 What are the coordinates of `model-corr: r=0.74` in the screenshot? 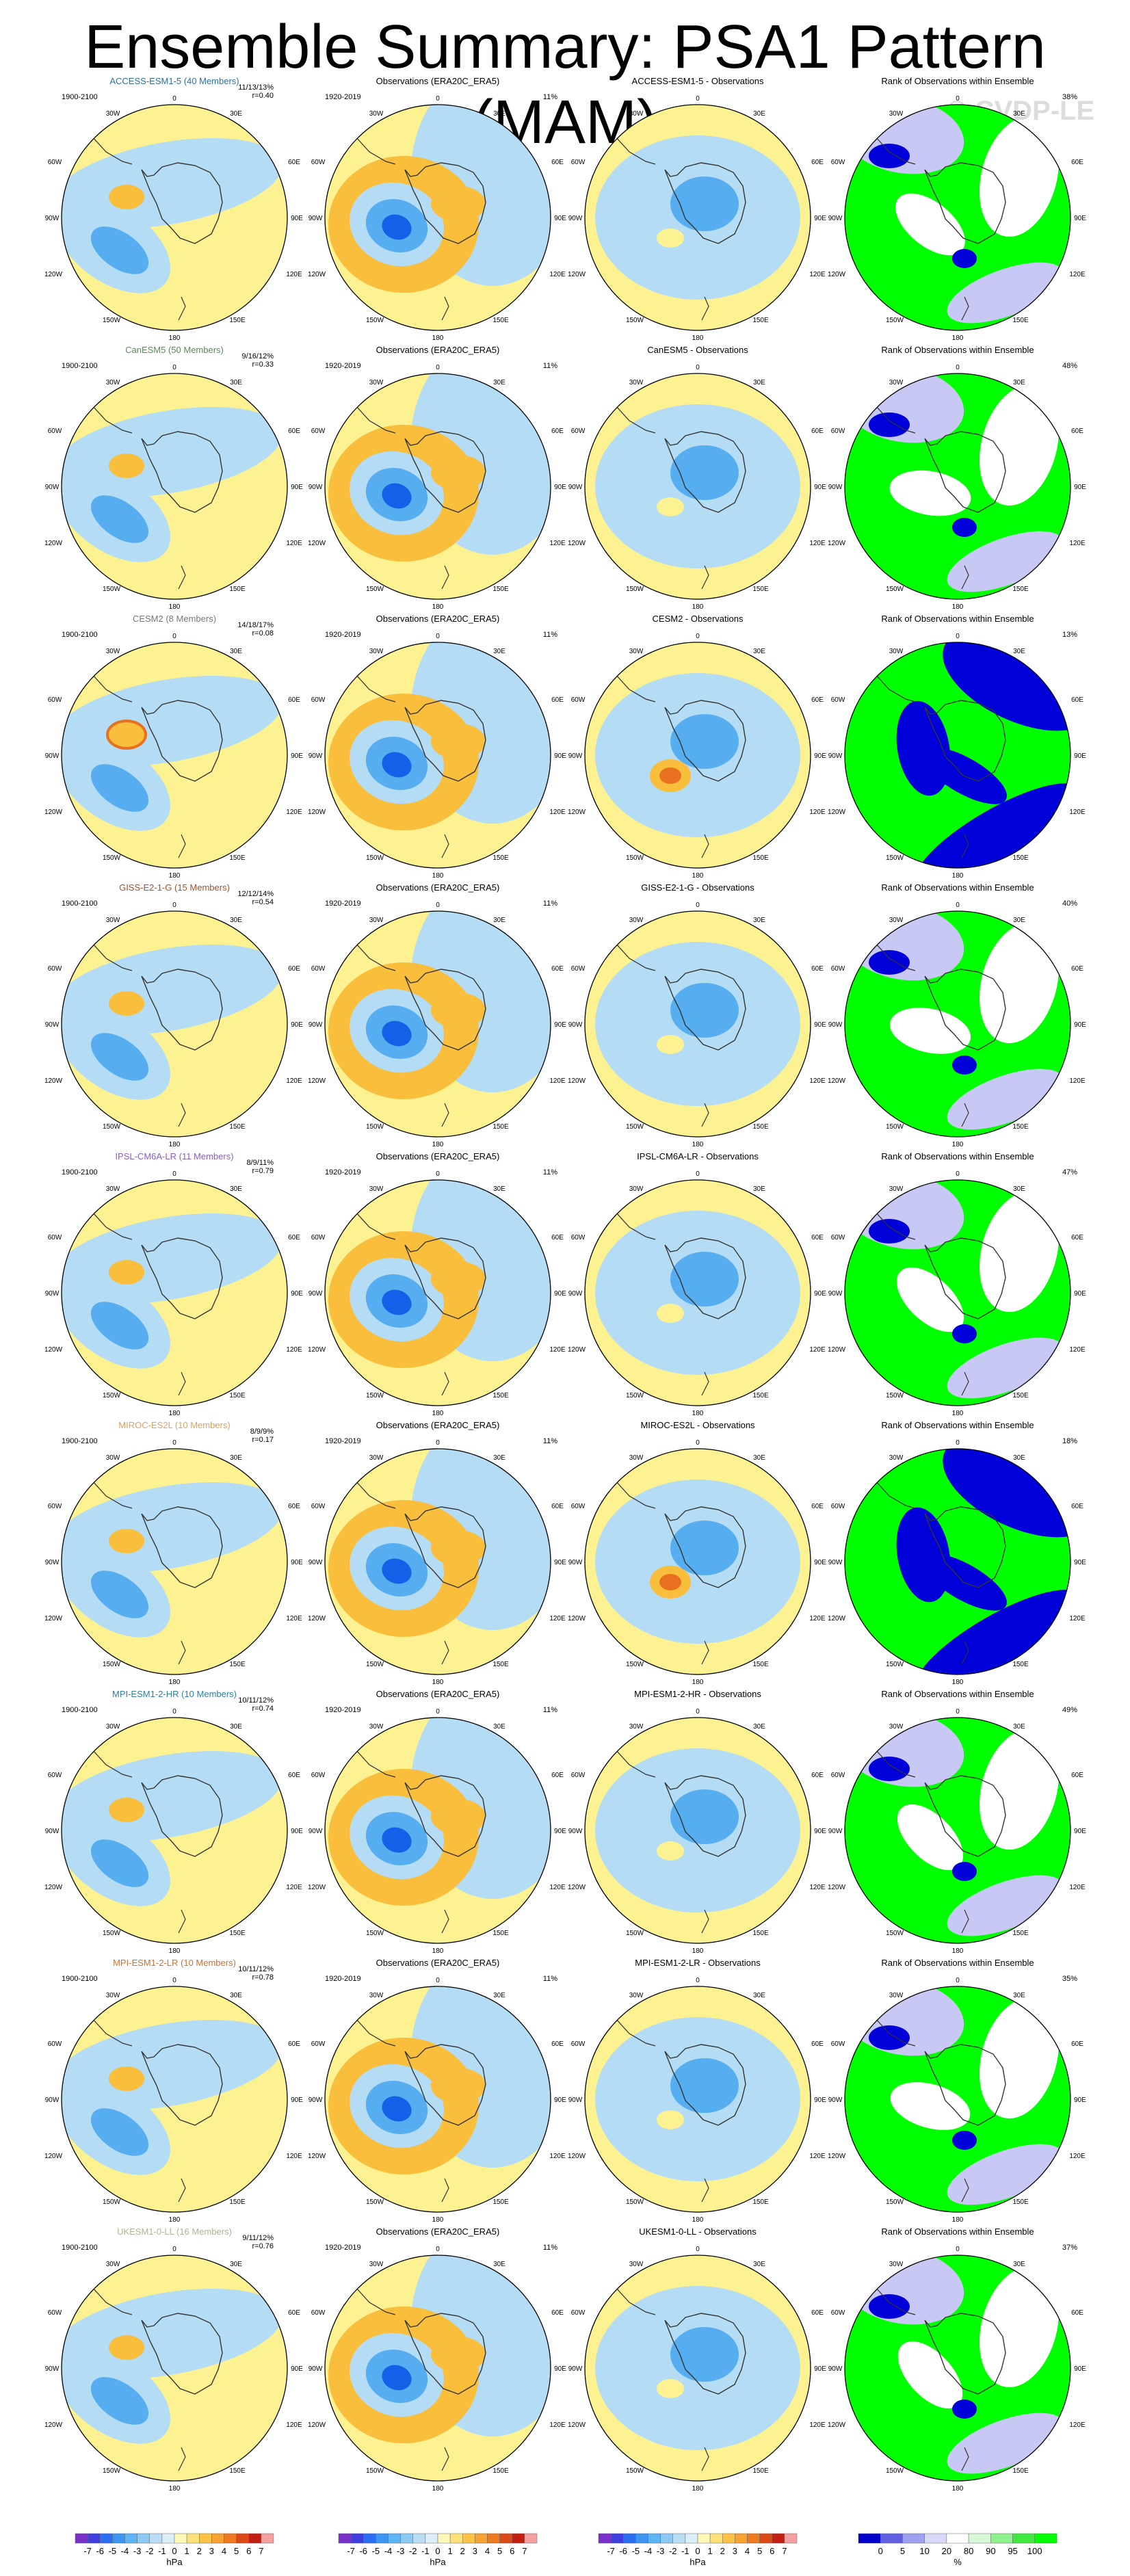 It's located at (263, 1709).